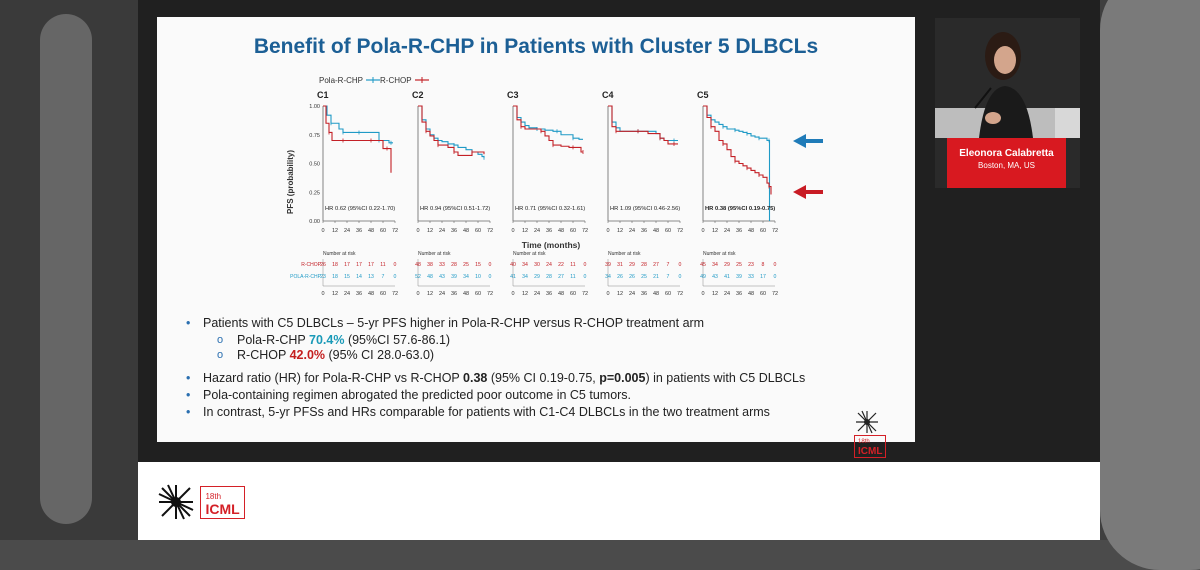  What do you see at coordinates (668, 265) in the screenshot?
I see `risk-value-rchop: 7` at bounding box center [668, 265].